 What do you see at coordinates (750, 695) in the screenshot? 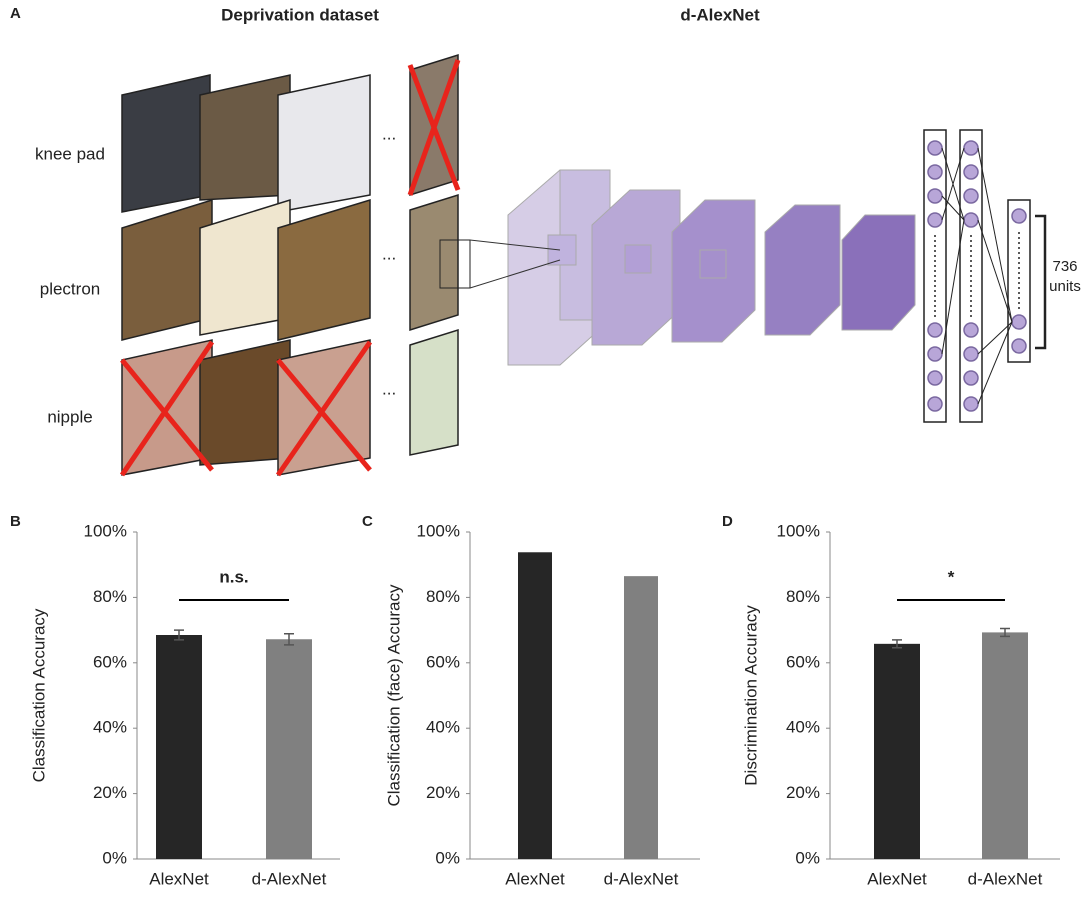
I see `y-axis-label: Discrimination Accuracy` at bounding box center [750, 695].